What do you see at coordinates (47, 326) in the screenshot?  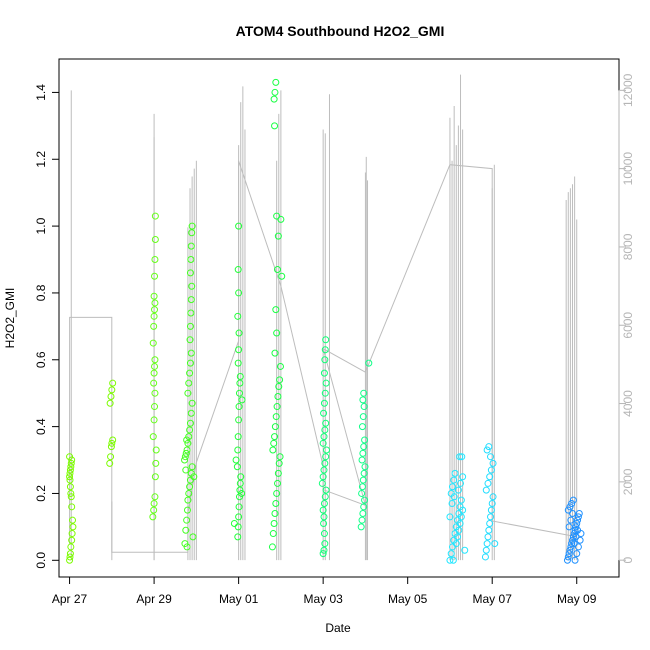 I see `y-axis: 0.0 0.2 0.4 0.6 0.8 1.0 1.2 1.4` at bounding box center [47, 326].